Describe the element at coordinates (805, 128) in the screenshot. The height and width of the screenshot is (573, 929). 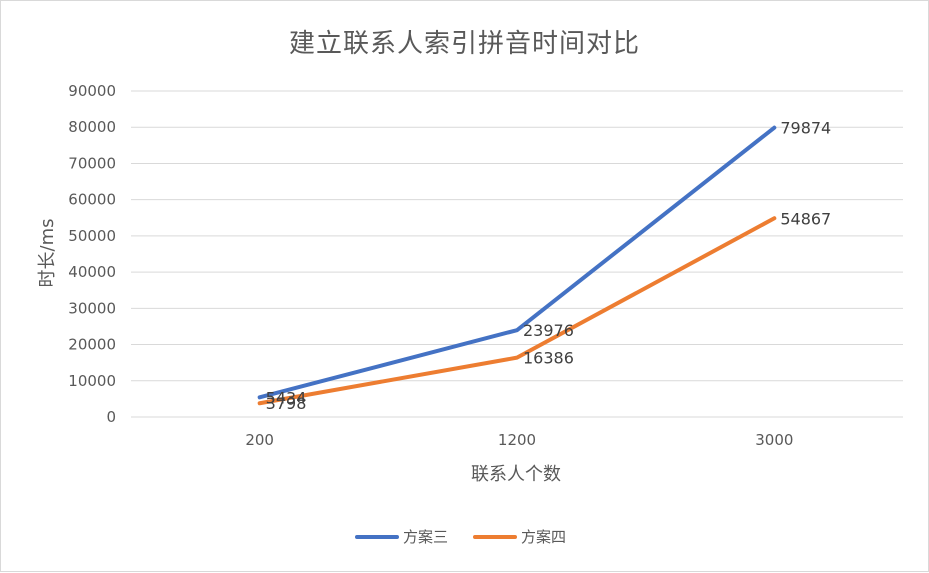
I see `data-label: 79874` at that location.